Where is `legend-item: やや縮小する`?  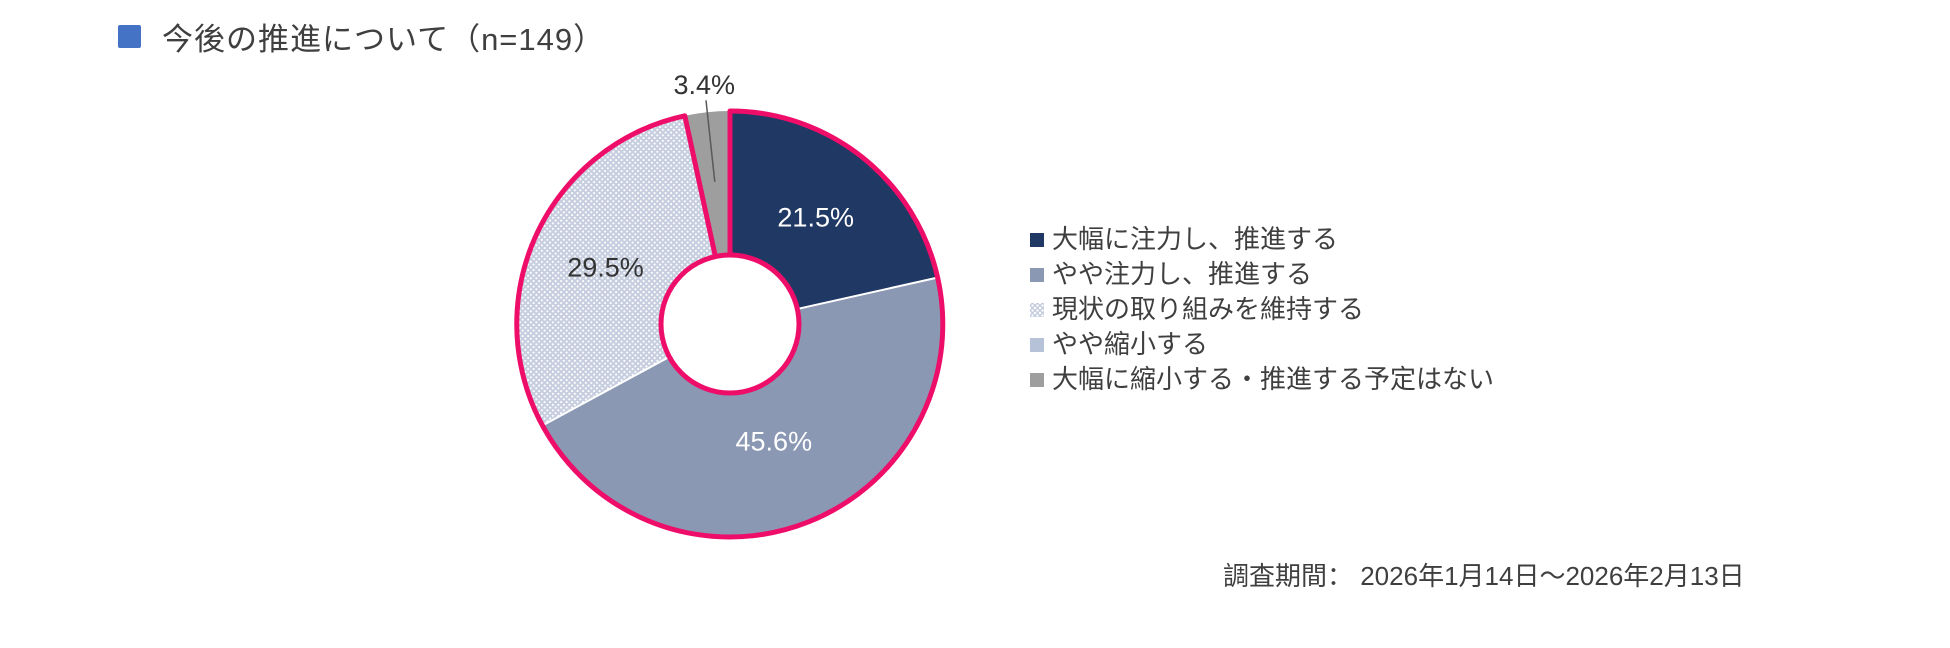
legend-item: やや縮小する is located at coordinates (1262, 344).